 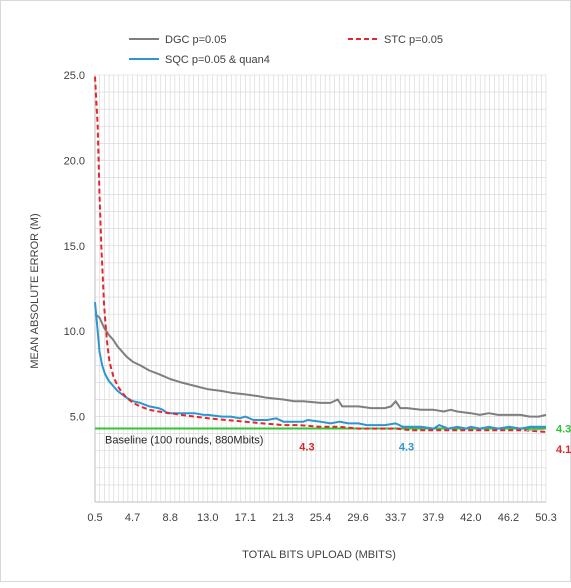 What do you see at coordinates (77, 418) in the screenshot?
I see `y-tick-label: 5.0` at bounding box center [77, 418].